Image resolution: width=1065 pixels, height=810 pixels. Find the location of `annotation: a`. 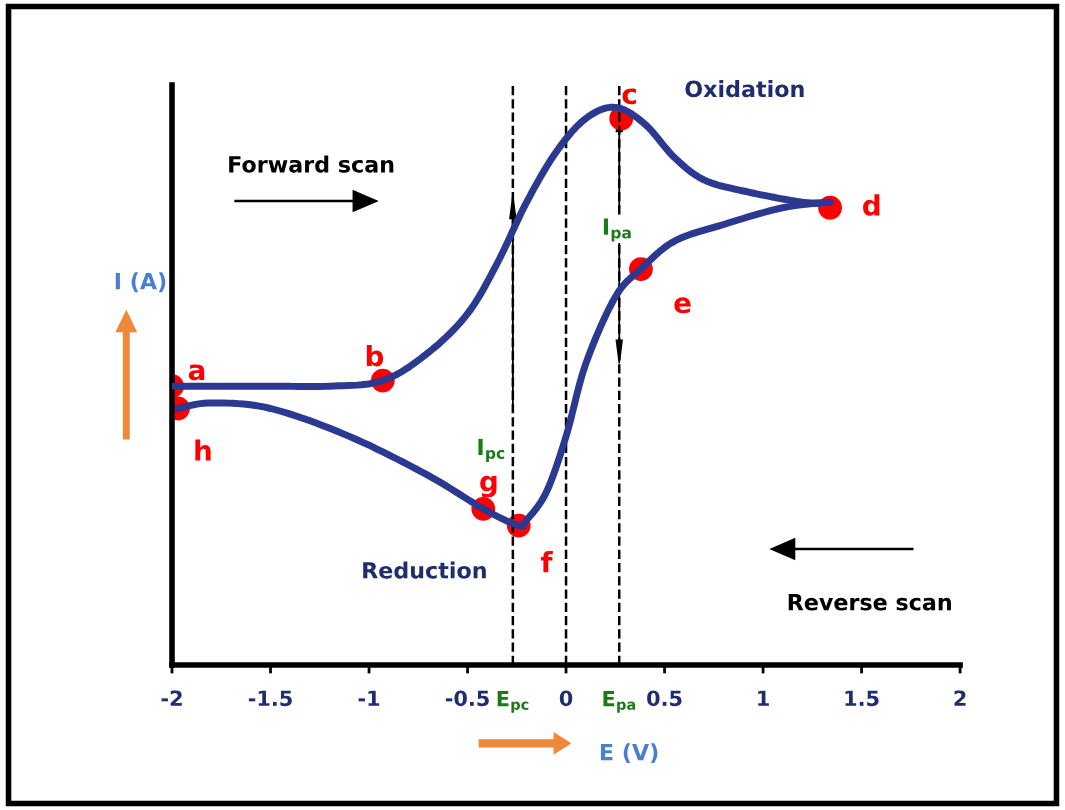

annotation: a is located at coordinates (196, 372).